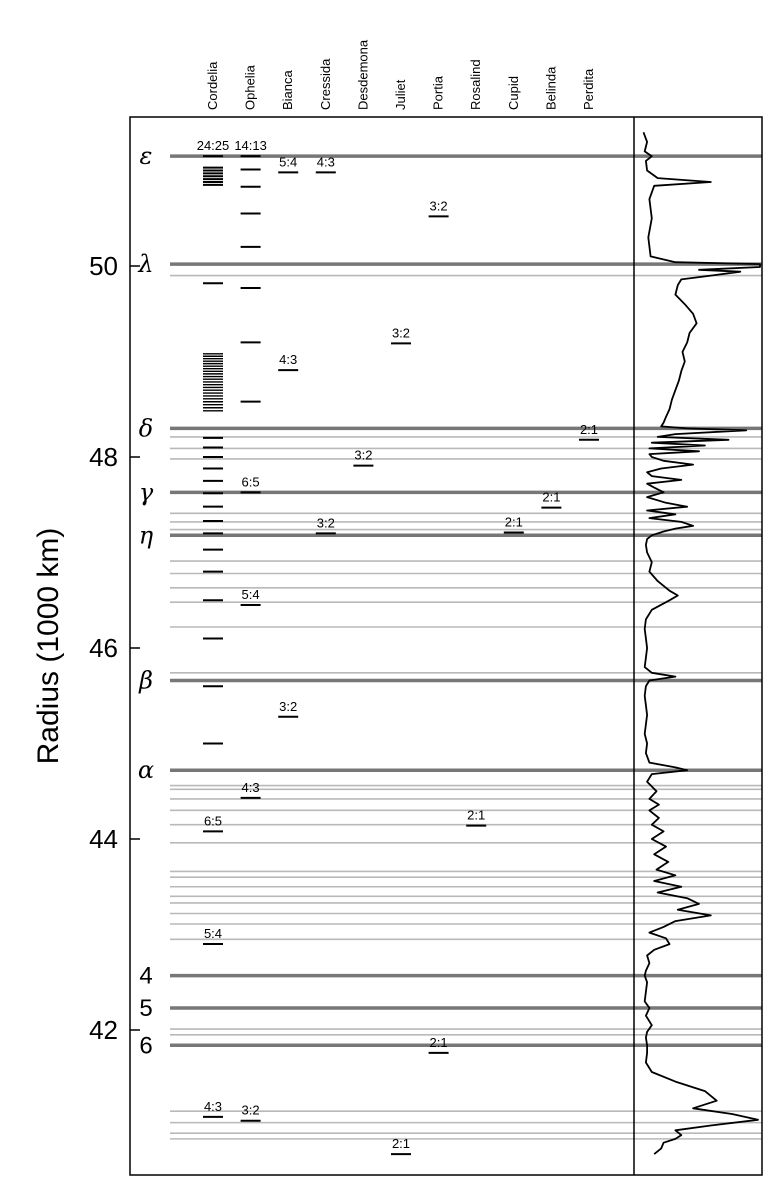 The image size is (775, 1192). I want to click on moon-label: Belinda, so click(550, 88).